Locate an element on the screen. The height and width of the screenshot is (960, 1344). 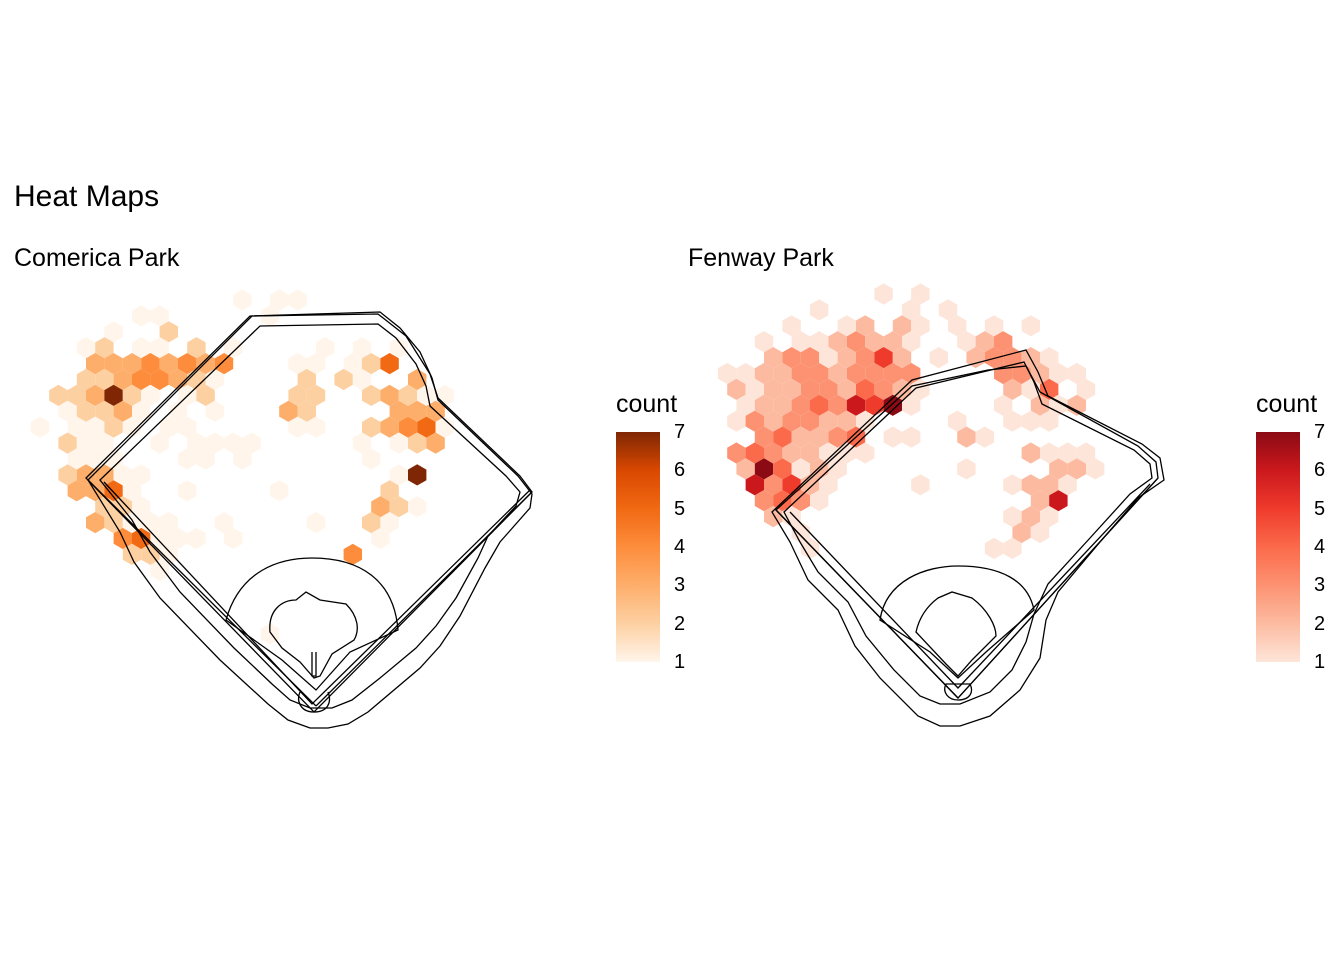
fenway-legend-label: 7 is located at coordinates (1320, 432).